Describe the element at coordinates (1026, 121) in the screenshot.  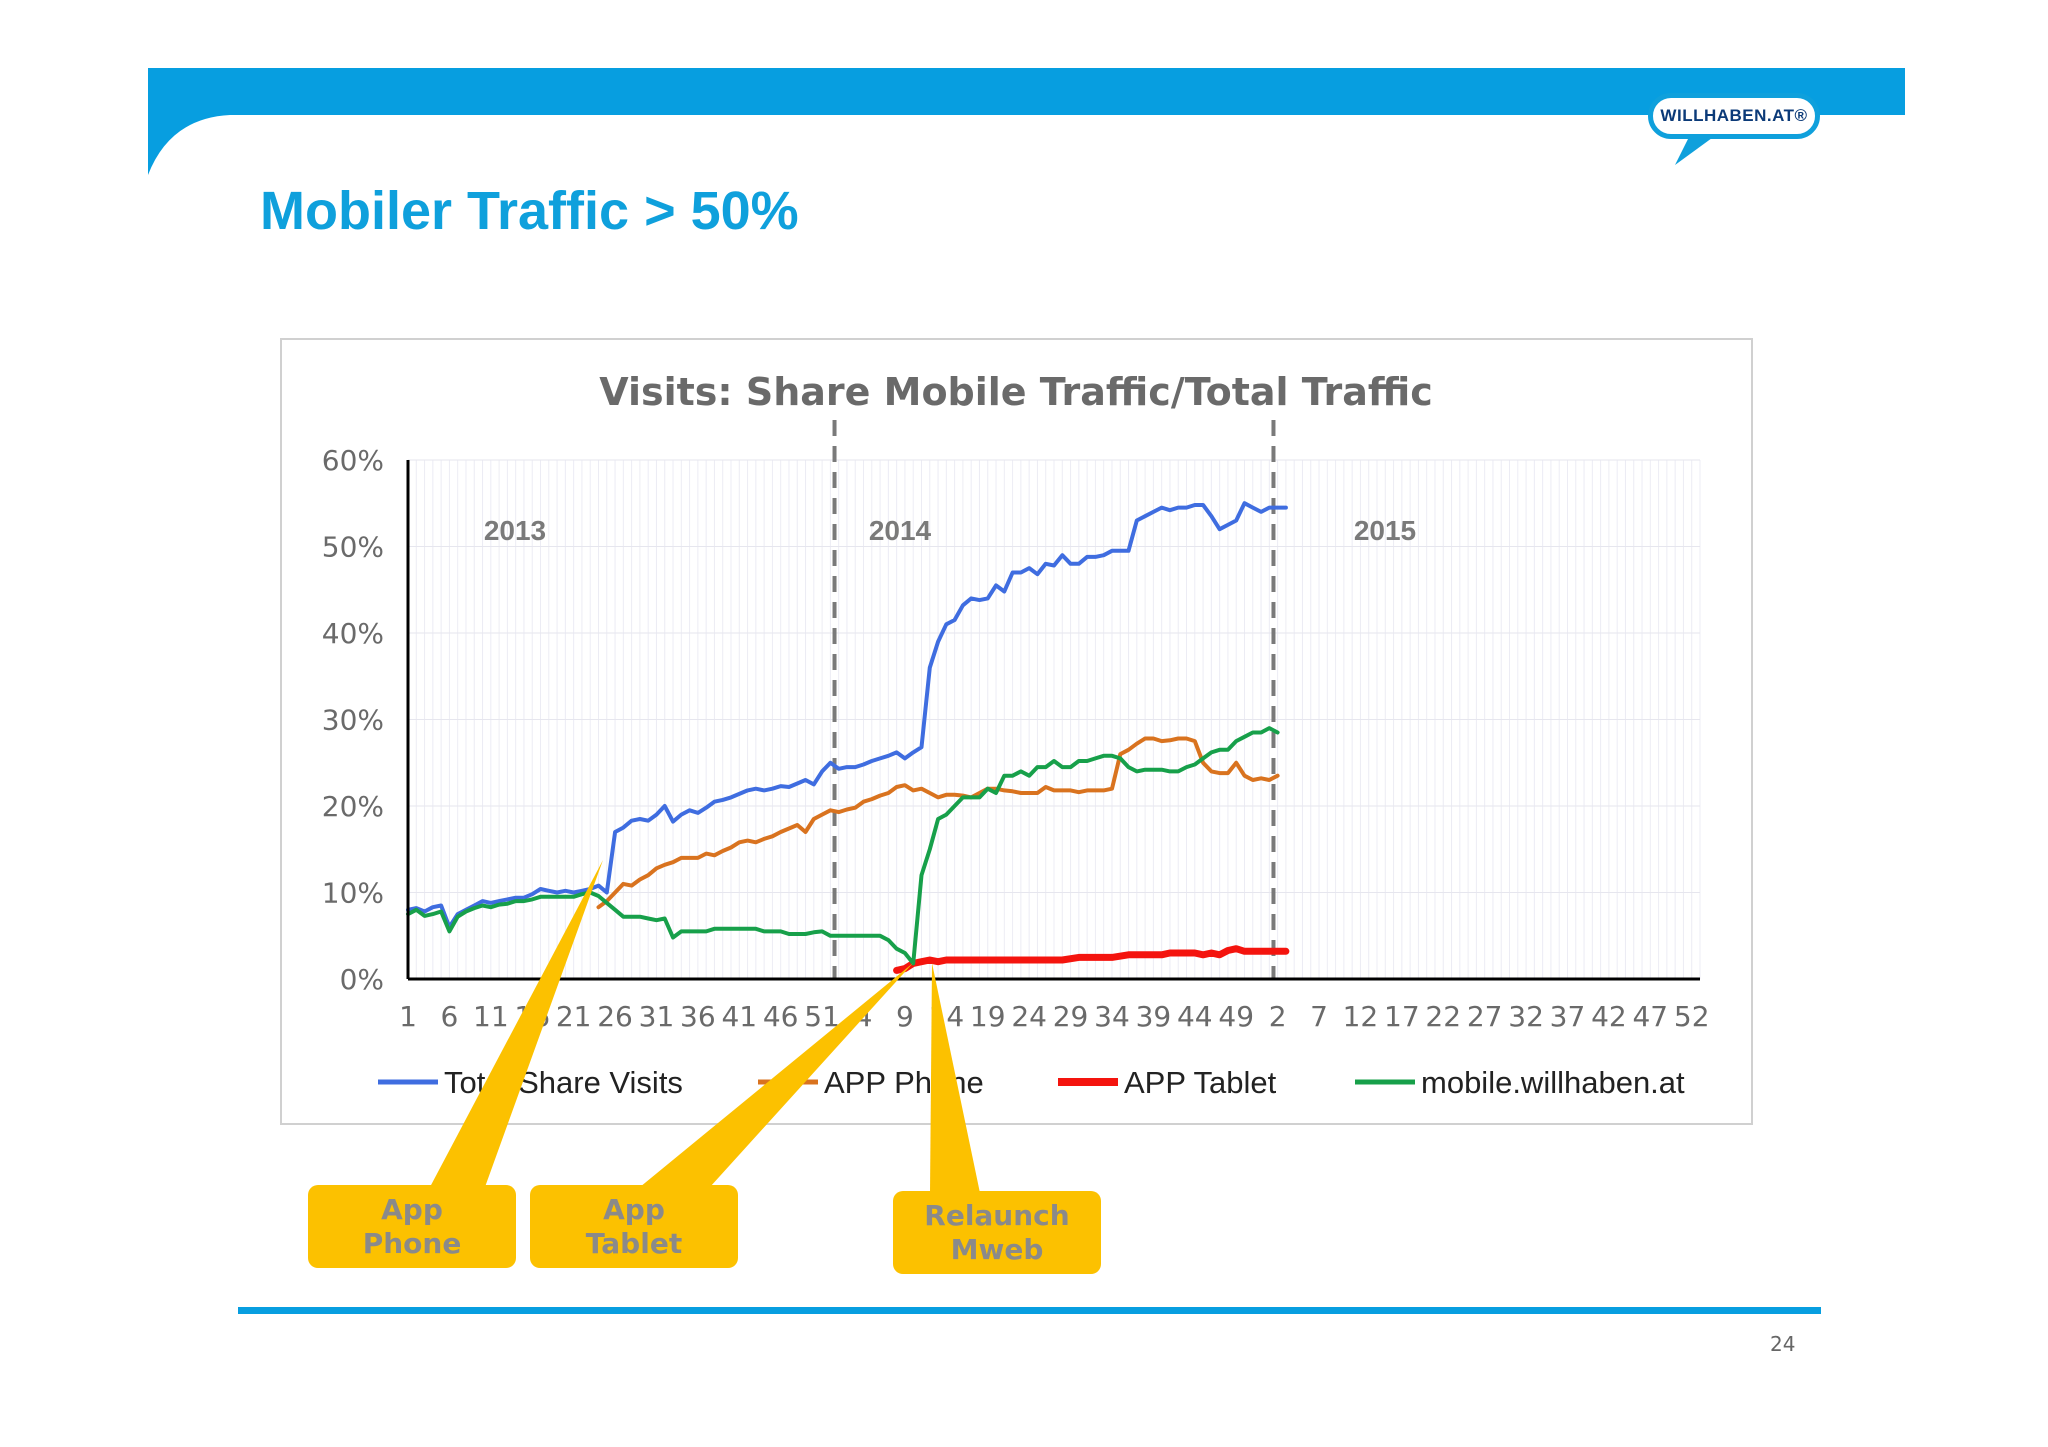
I see `header-bar` at that location.